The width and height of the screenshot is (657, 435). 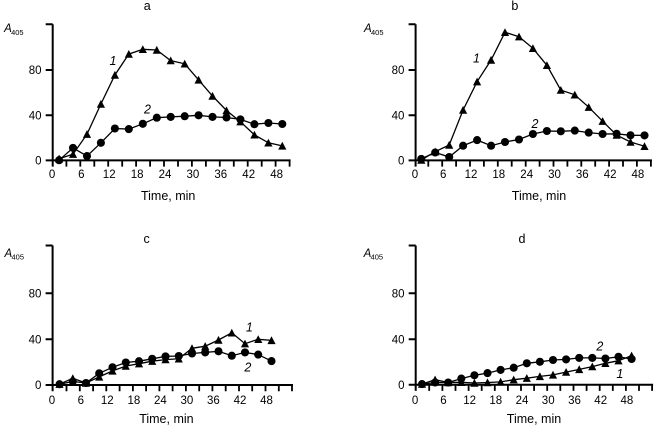 What do you see at coordinates (522, 239) in the screenshot?
I see `svg-text: d` at bounding box center [522, 239].